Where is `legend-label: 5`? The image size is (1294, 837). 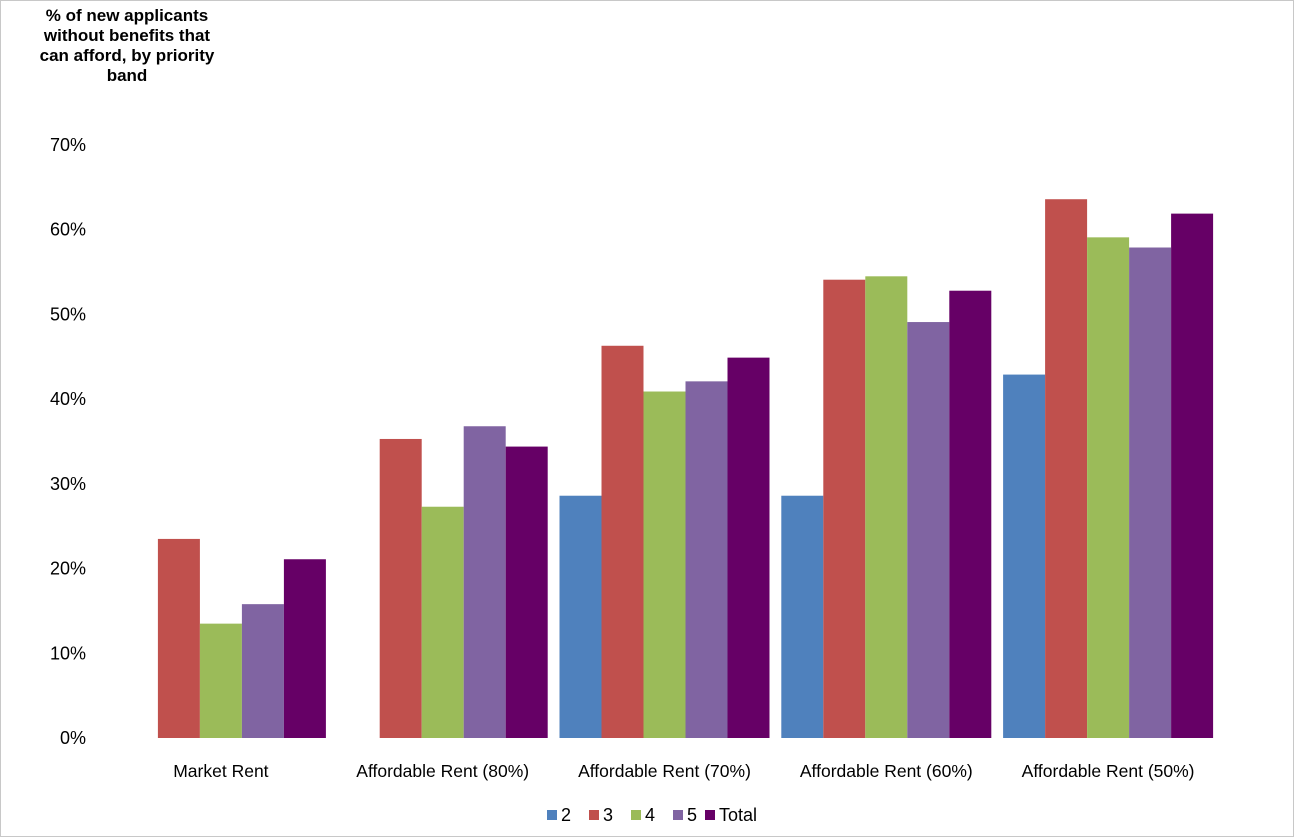
legend-label: 5 is located at coordinates (692, 815).